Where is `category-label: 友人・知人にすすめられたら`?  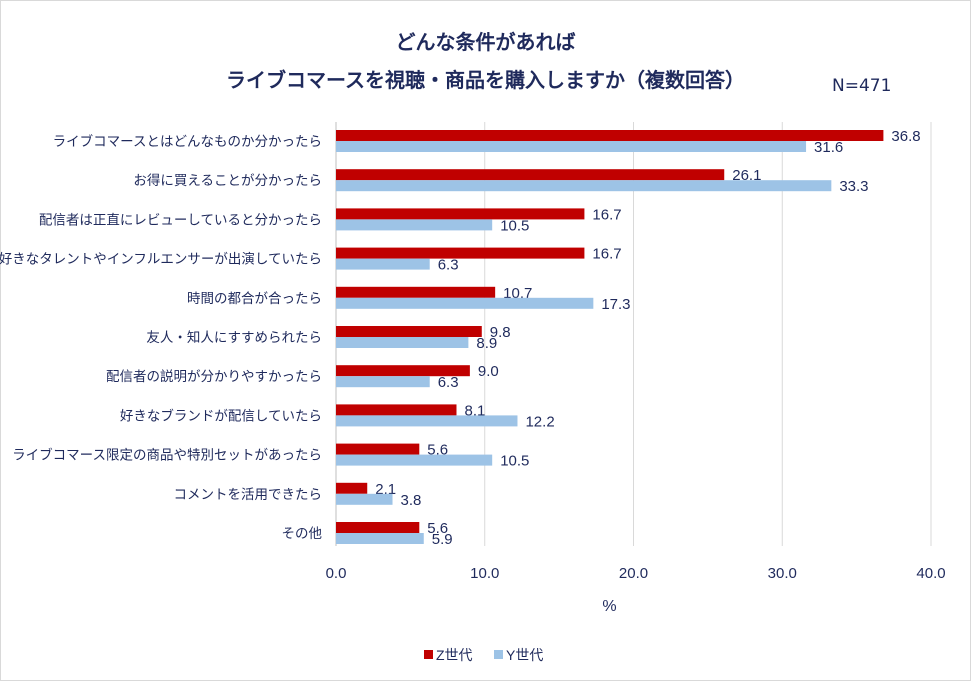
category-label: 友人・知人にすすめられたら is located at coordinates (234, 337).